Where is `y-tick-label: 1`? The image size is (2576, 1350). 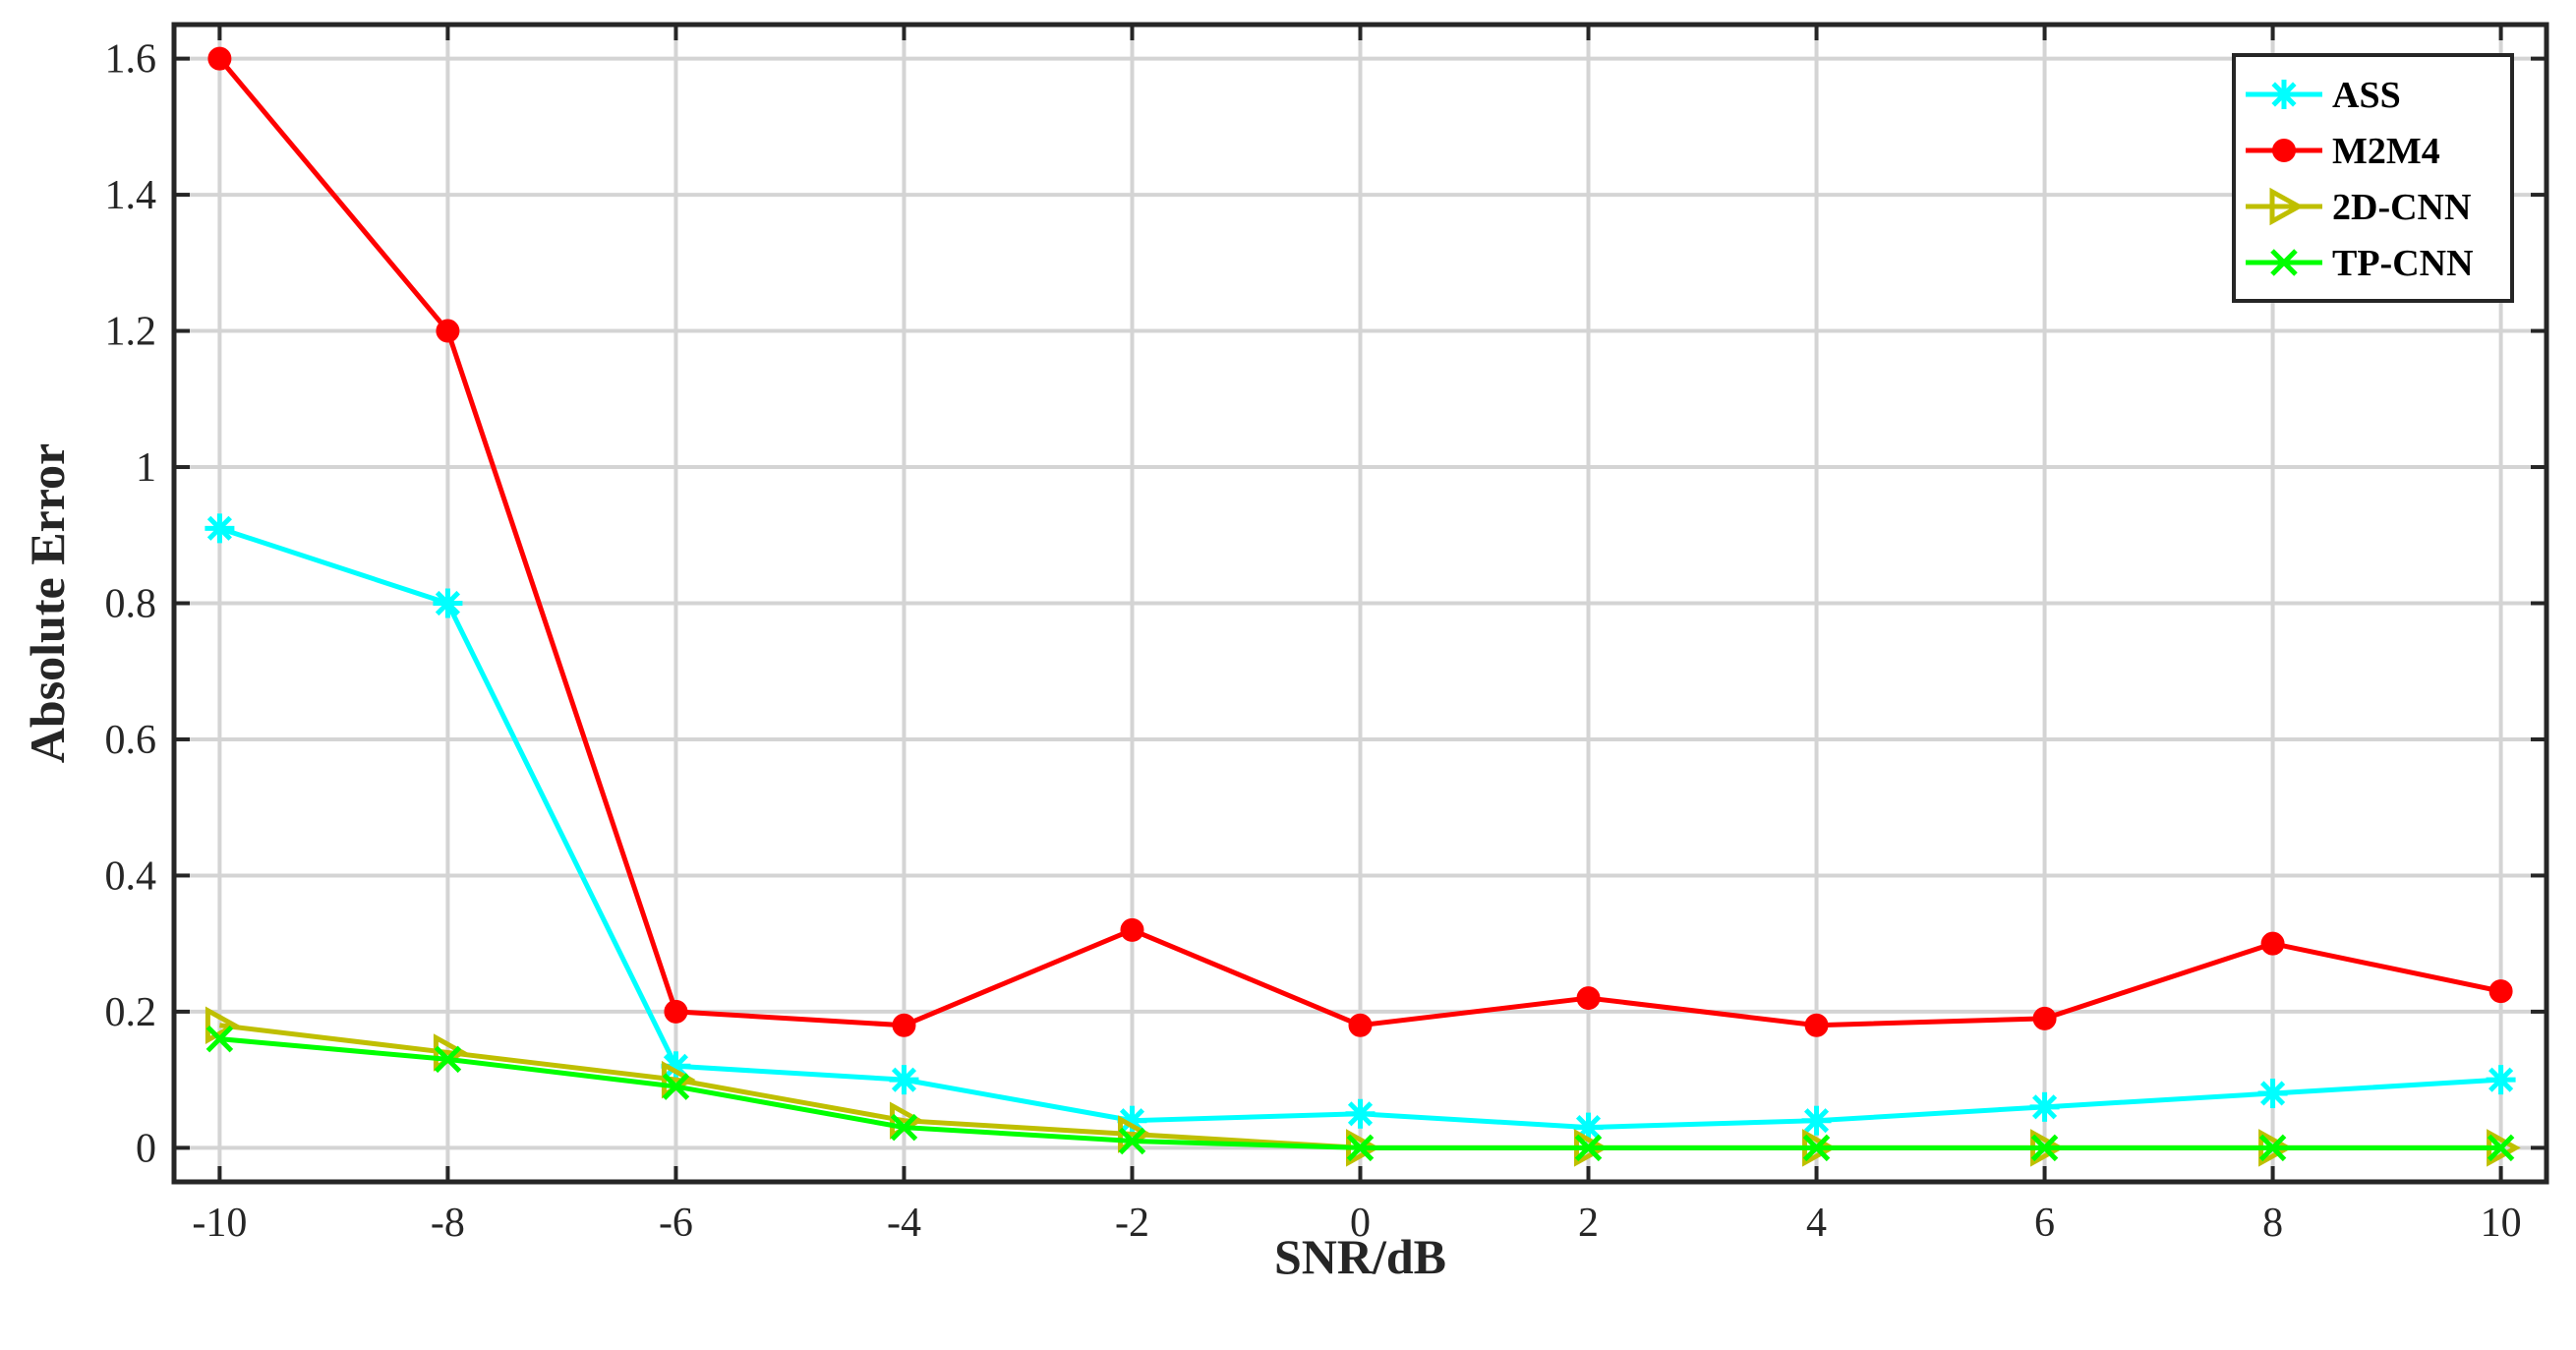
y-tick-label: 1 is located at coordinates (146, 468).